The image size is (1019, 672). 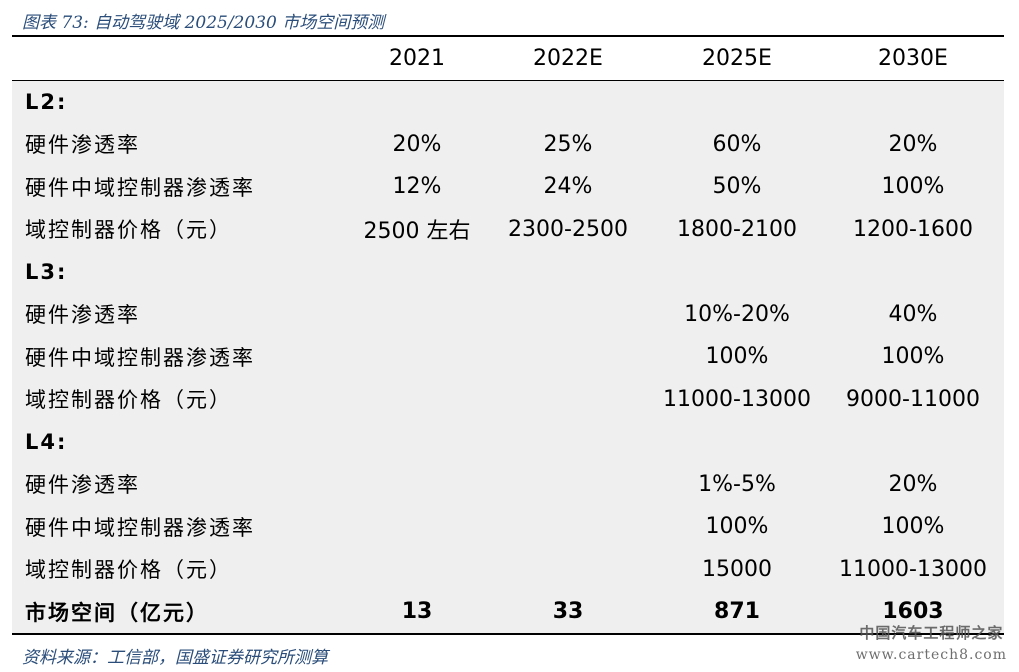 I want to click on column-header: 2022E, so click(x=568, y=58).